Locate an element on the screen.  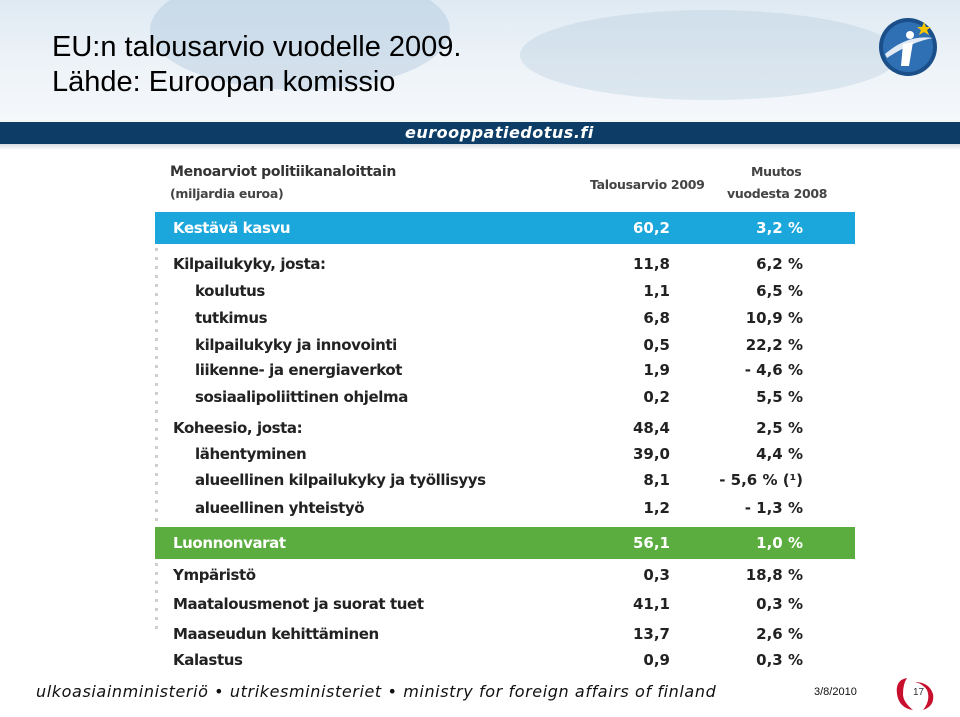
row-change-value: - 1,3 % is located at coordinates (773, 508).